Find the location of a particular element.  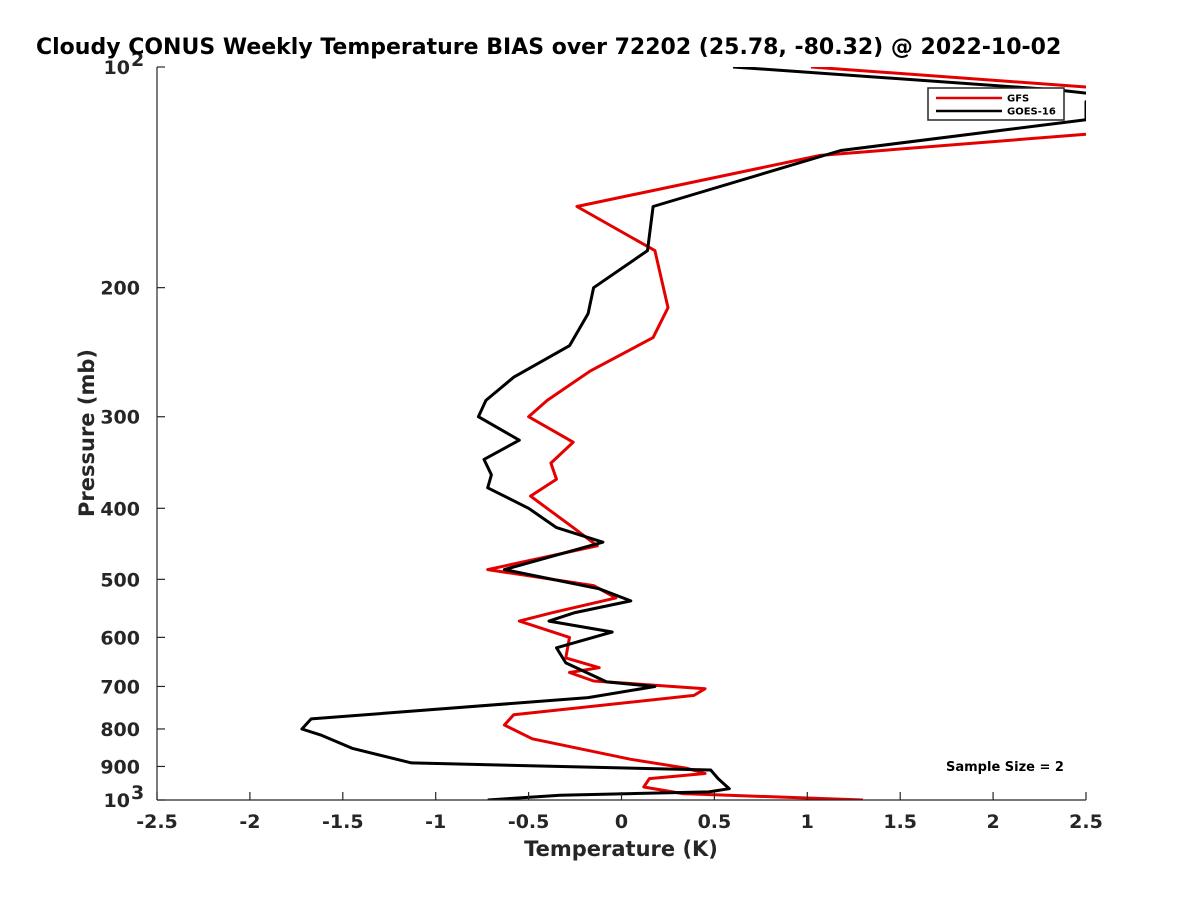

x-tick-label: 0 is located at coordinates (621, 822).